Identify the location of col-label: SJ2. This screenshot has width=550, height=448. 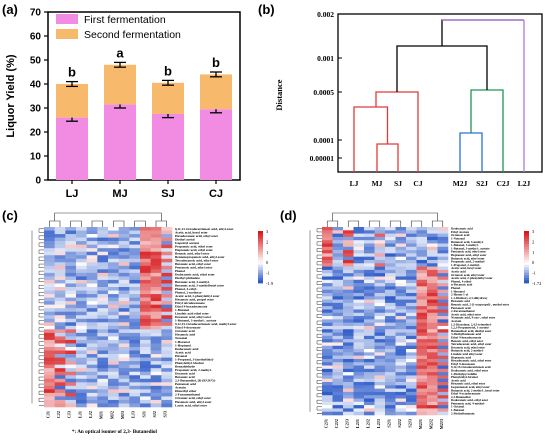
(154, 414).